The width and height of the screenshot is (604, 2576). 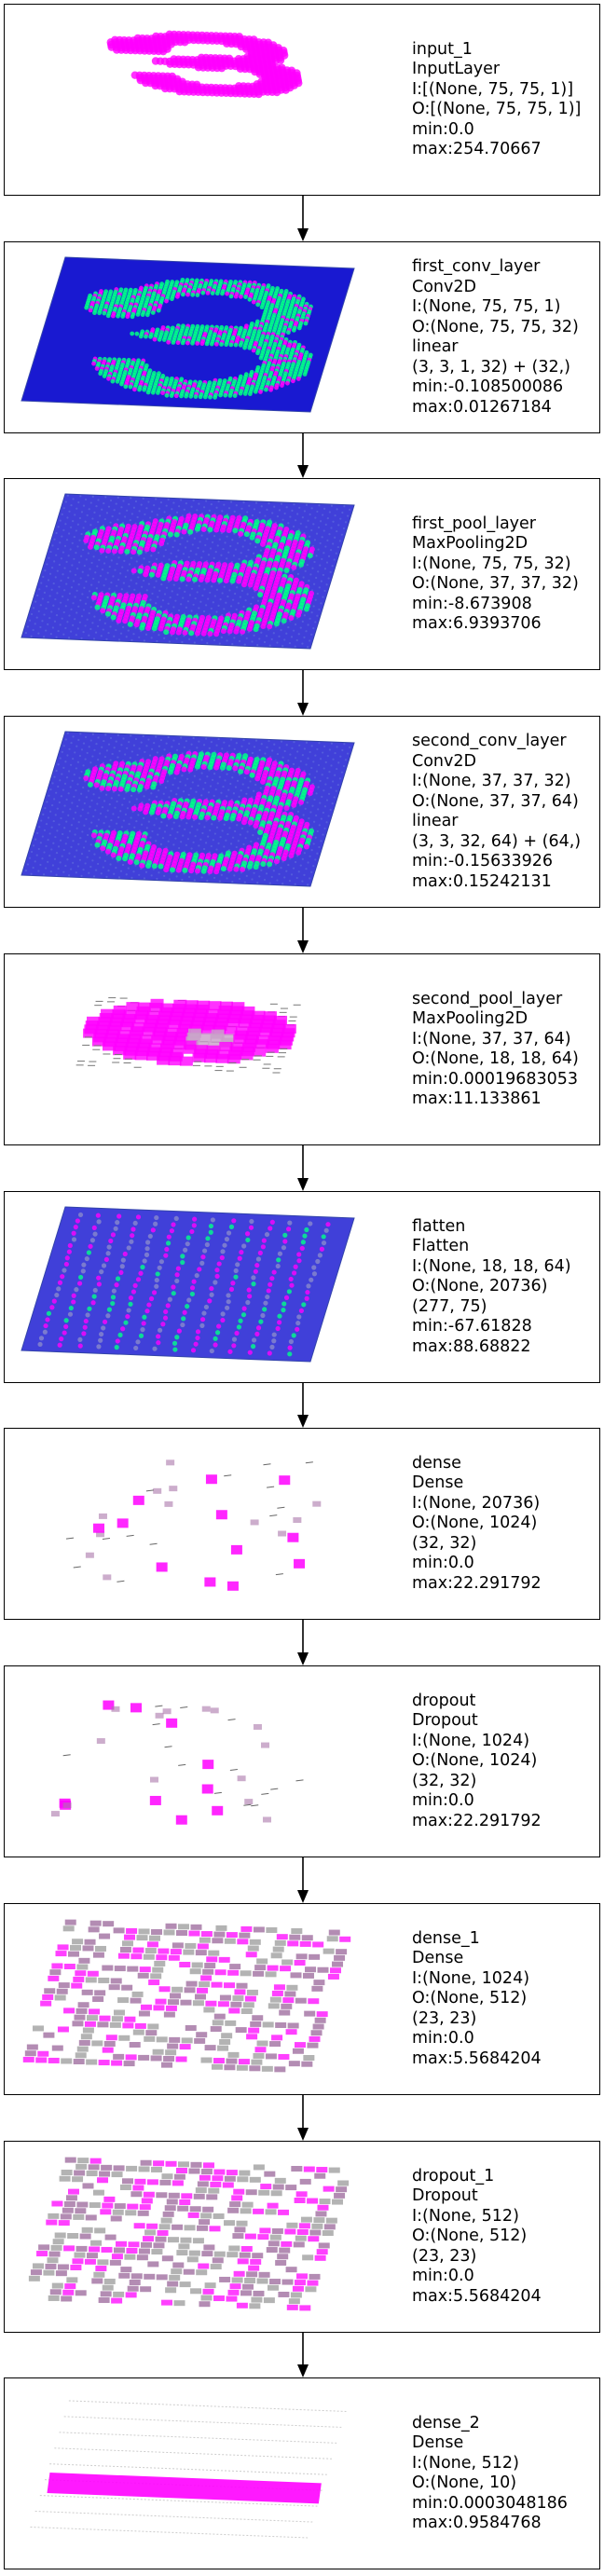 What do you see at coordinates (231, 1030) in the screenshot?
I see `pooled-cell` at bounding box center [231, 1030].